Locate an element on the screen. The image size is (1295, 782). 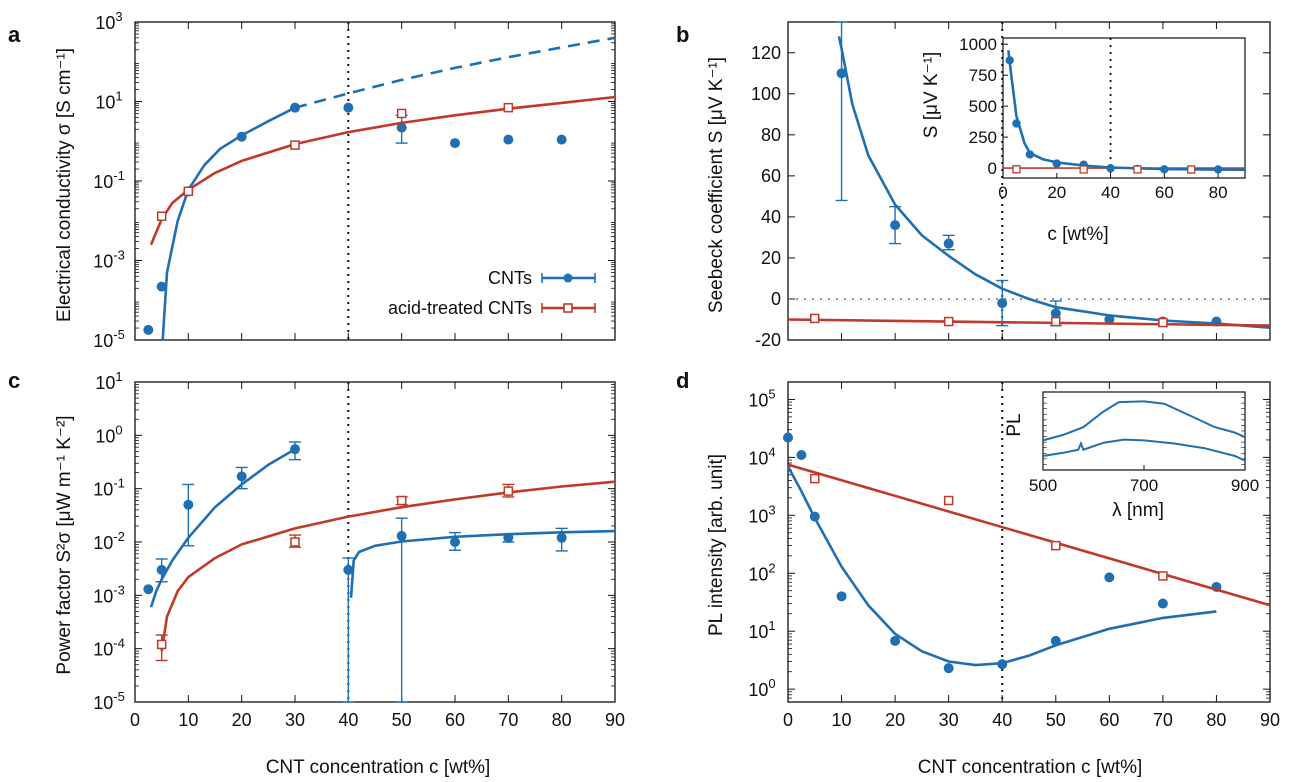
panel-c-xtick-label: 60 is located at coordinates (455, 720).